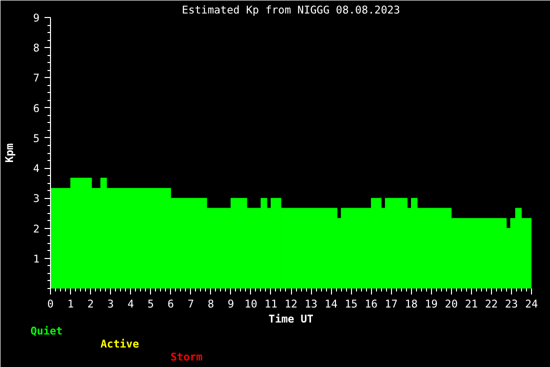 The image size is (550, 367). I want to click on y-tick-label: 7, so click(36, 78).